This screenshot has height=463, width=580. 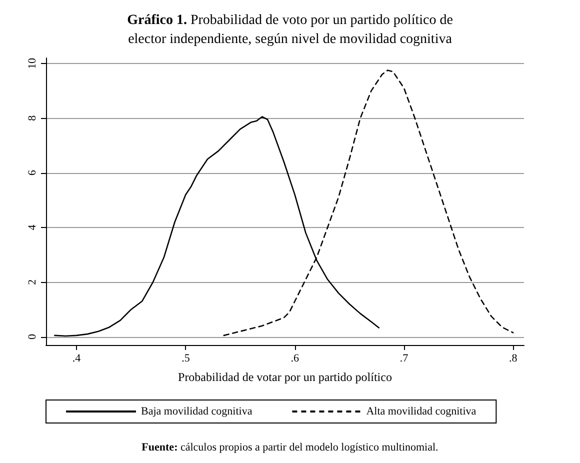 What do you see at coordinates (32, 117) in the screenshot?
I see `y-tick-label: 8` at bounding box center [32, 117].